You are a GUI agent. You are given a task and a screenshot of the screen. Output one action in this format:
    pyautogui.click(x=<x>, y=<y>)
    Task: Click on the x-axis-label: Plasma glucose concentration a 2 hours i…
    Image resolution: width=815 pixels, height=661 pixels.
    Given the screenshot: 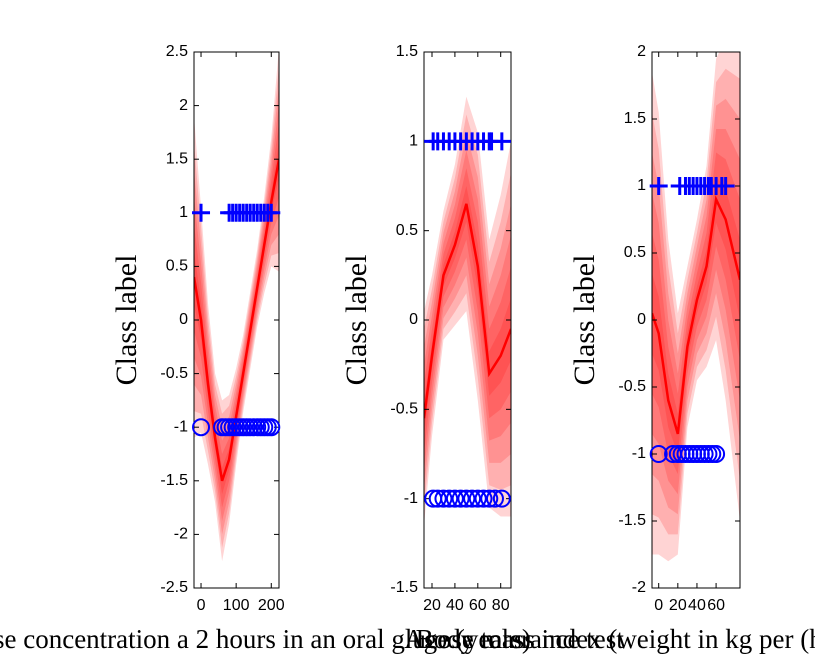 What is the action you would take?
    pyautogui.click(x=312, y=639)
    